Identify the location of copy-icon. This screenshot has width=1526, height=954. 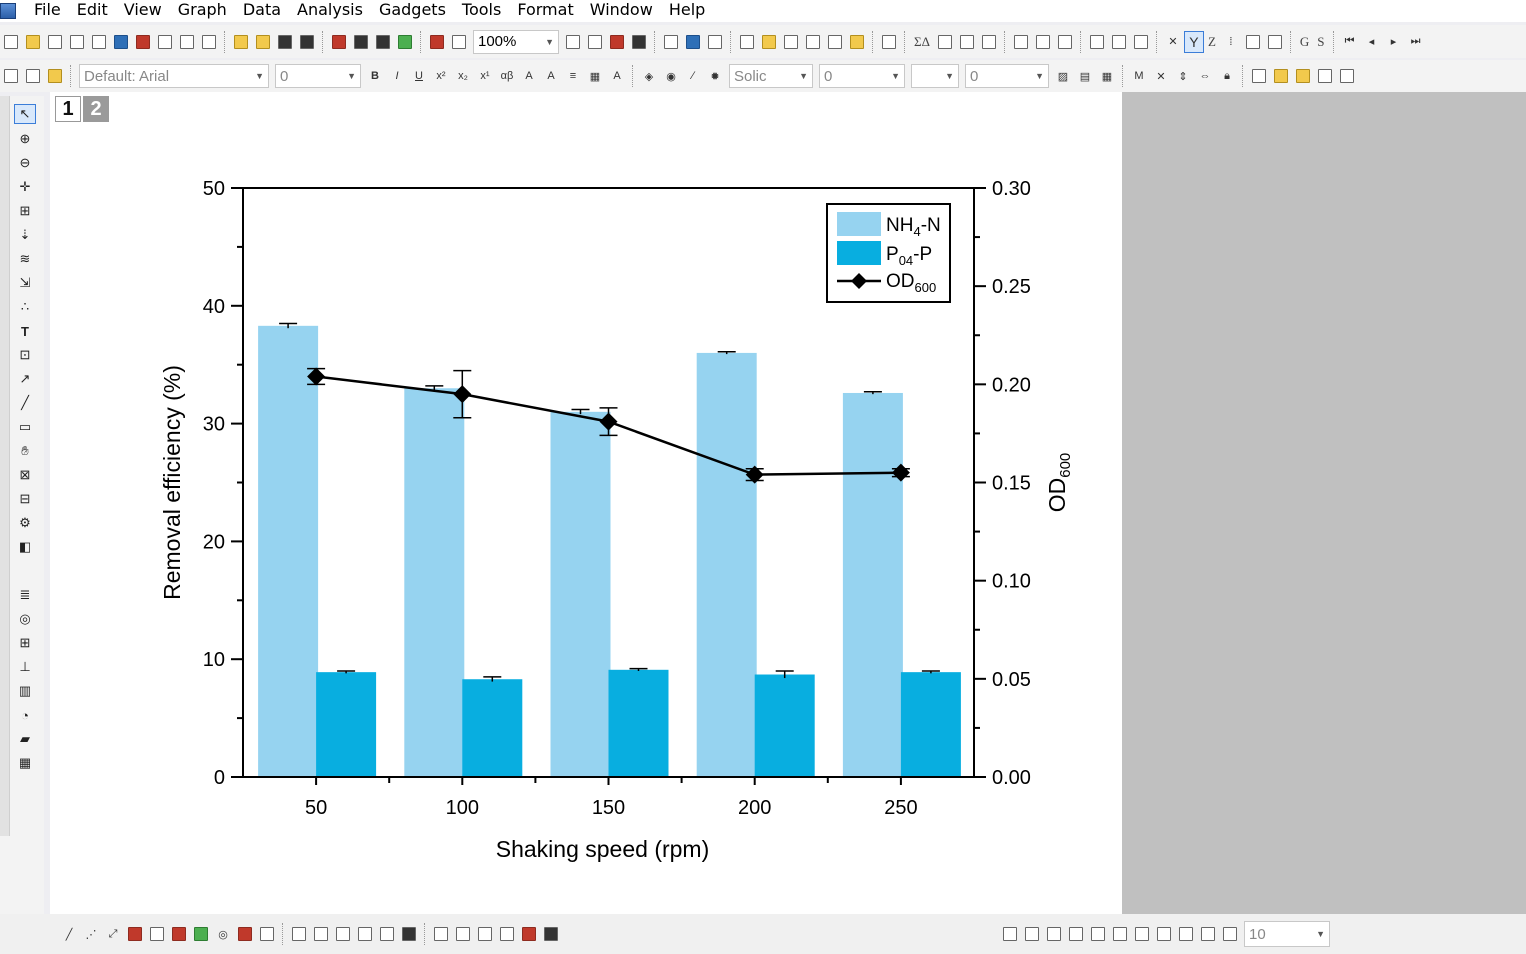
(33, 76).